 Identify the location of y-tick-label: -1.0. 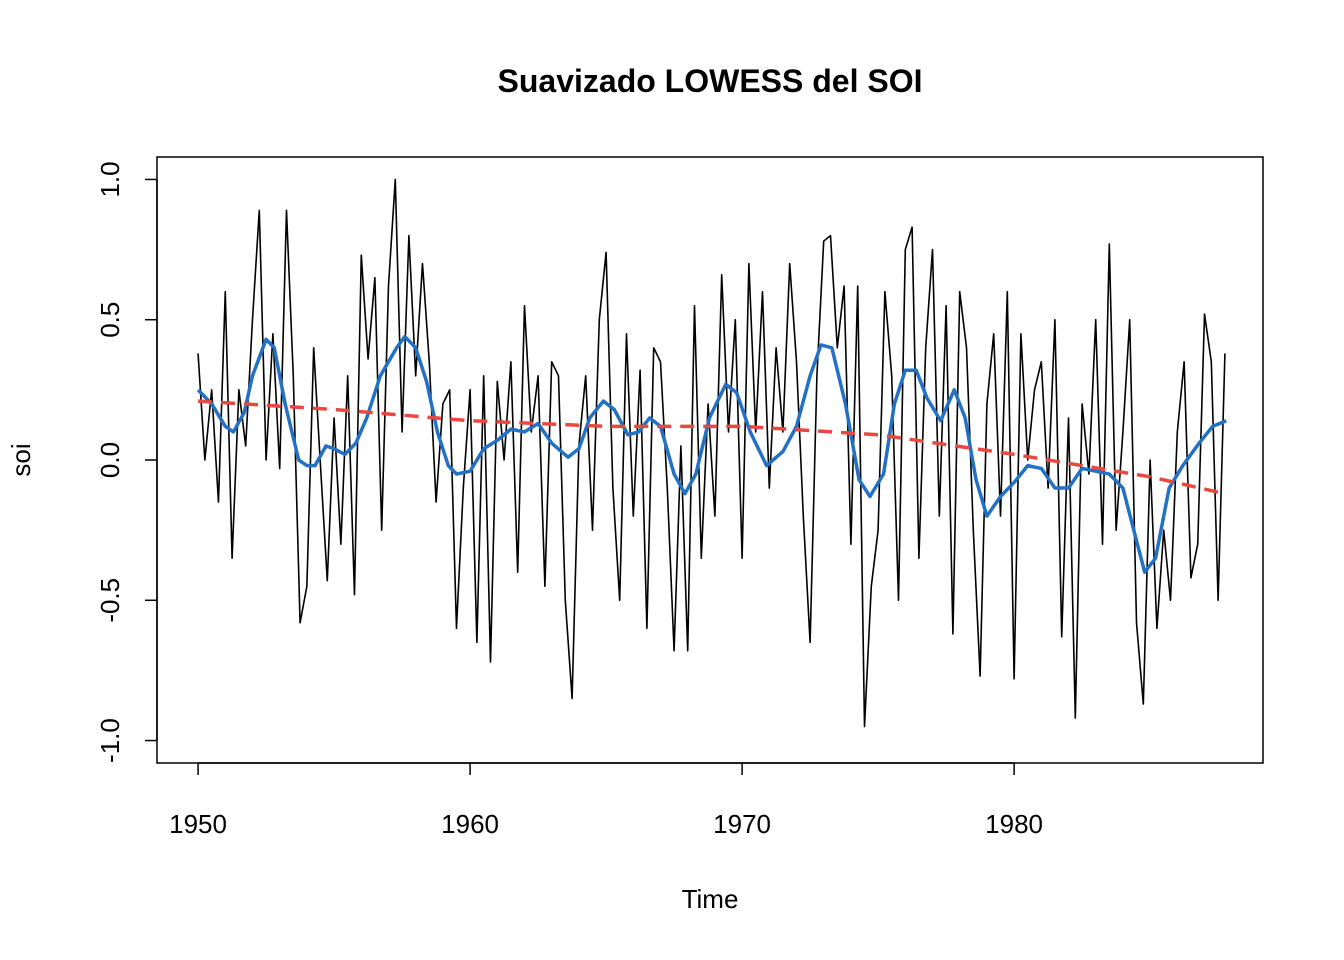
(110, 740).